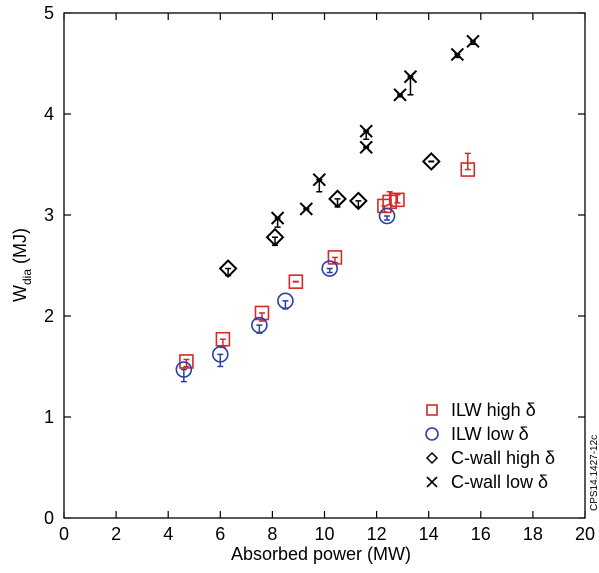 This screenshot has height=573, width=599. What do you see at coordinates (116, 534) in the screenshot?
I see `x-tick-label: 2` at bounding box center [116, 534].